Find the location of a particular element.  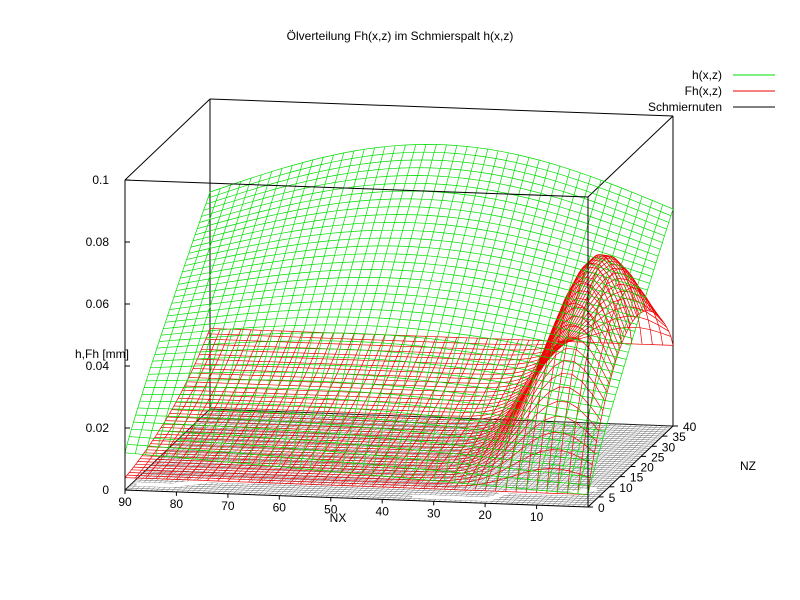

z-tick-label: 0.08 is located at coordinates (98, 242).